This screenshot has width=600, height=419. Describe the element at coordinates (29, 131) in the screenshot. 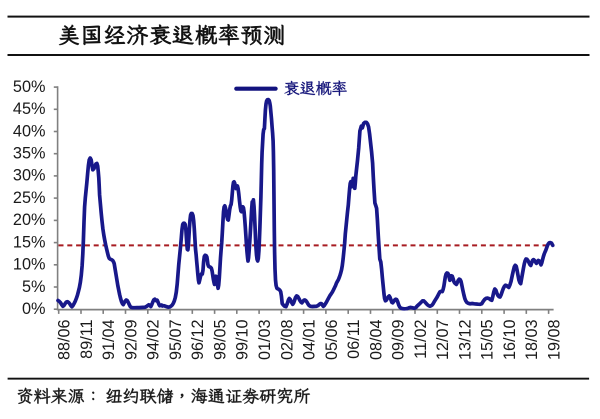

I see `svg-text: 40%` at that location.